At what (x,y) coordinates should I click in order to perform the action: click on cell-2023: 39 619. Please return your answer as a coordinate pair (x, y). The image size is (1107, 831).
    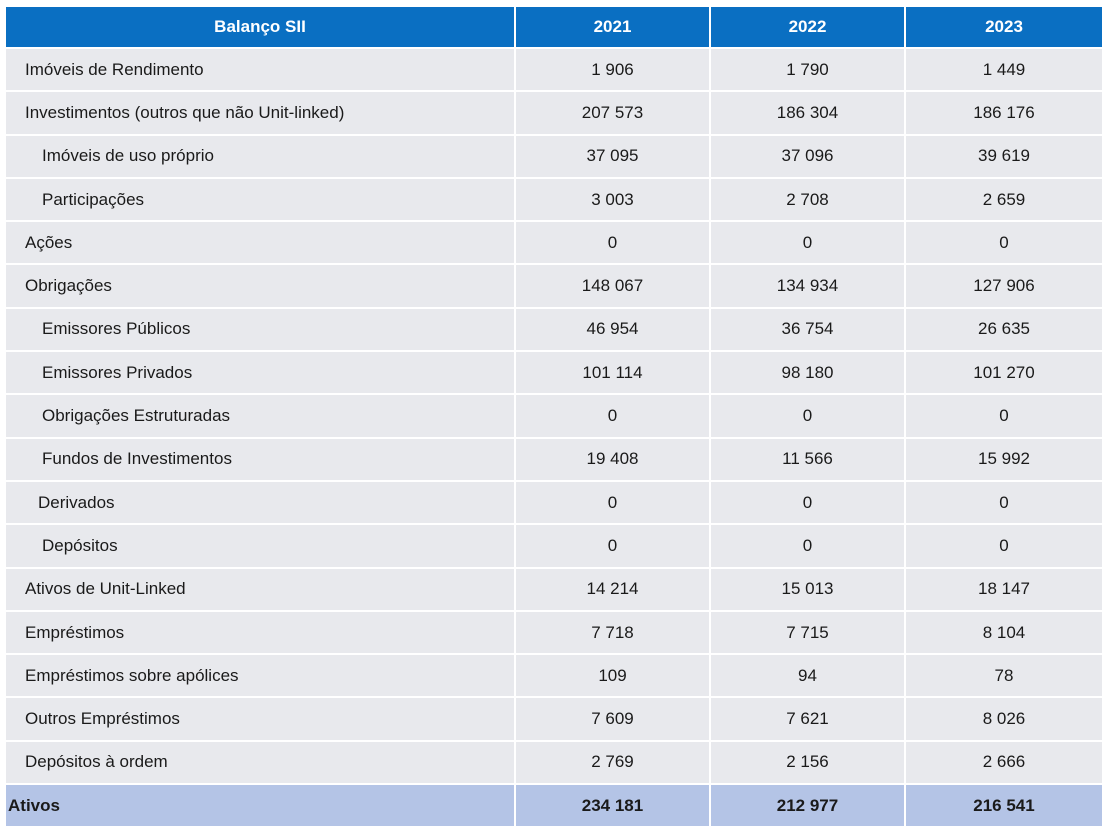
    Looking at the image, I should click on (1004, 157).